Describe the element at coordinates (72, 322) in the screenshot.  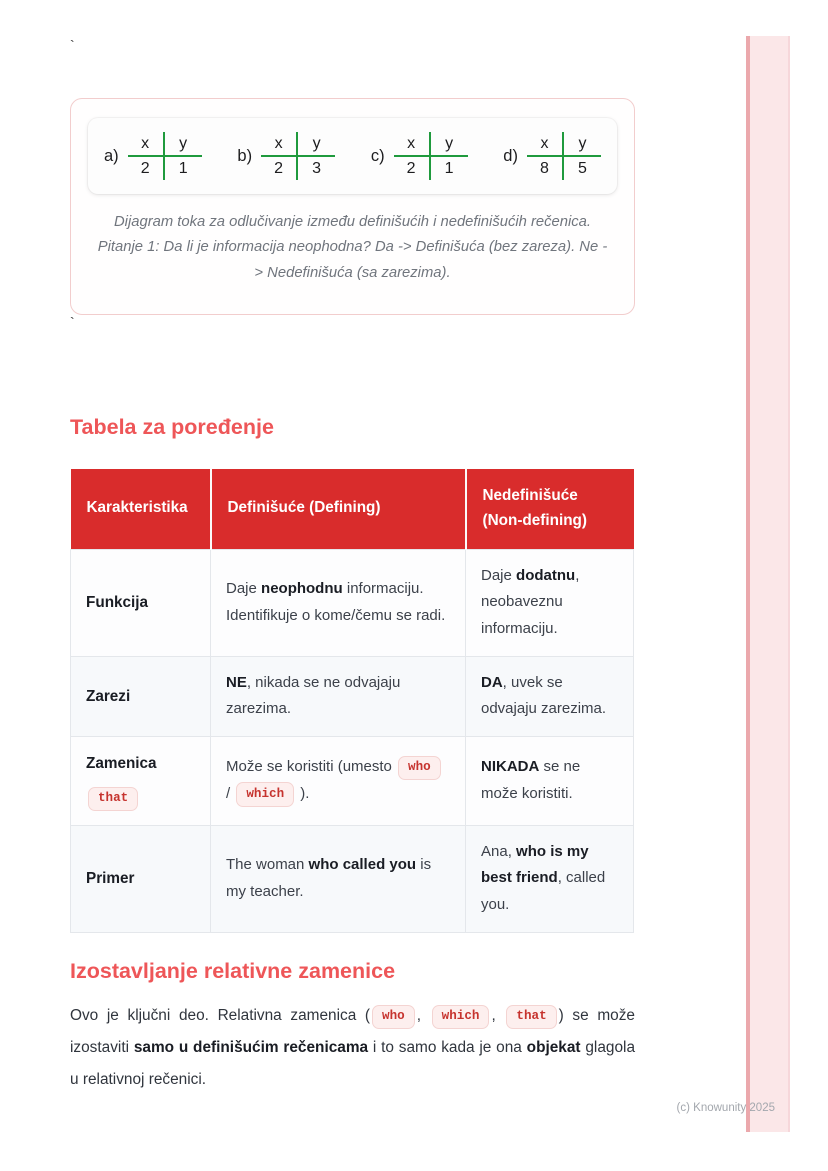
I see `stray-backtick-middle: `` at that location.